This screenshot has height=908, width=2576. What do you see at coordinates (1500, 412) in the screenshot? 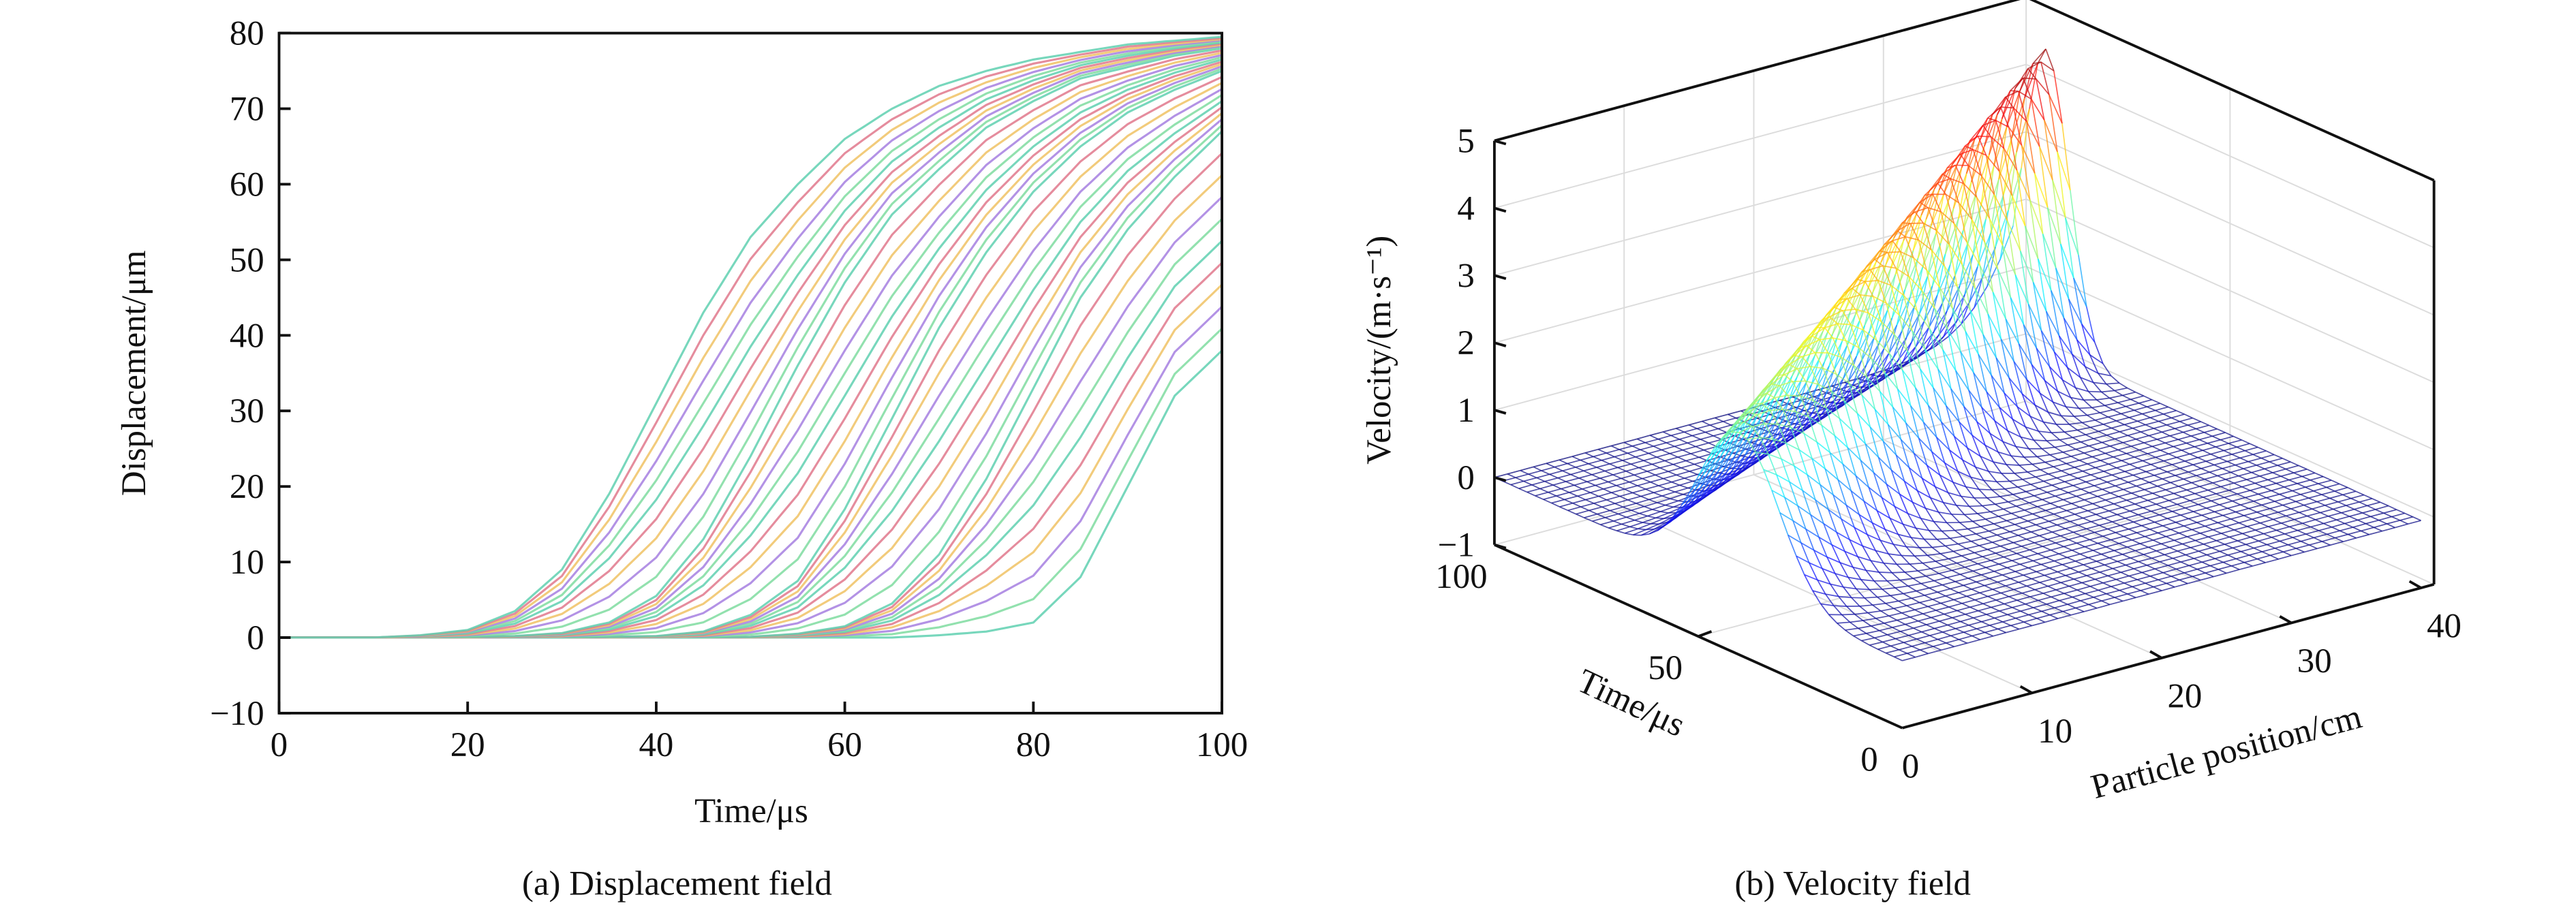
I see `z-tick-mark` at bounding box center [1500, 412].